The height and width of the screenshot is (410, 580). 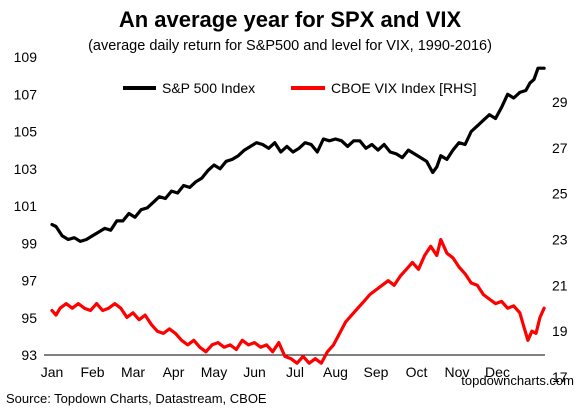 I want to click on watermark: topdowncharts.com, so click(x=517, y=380).